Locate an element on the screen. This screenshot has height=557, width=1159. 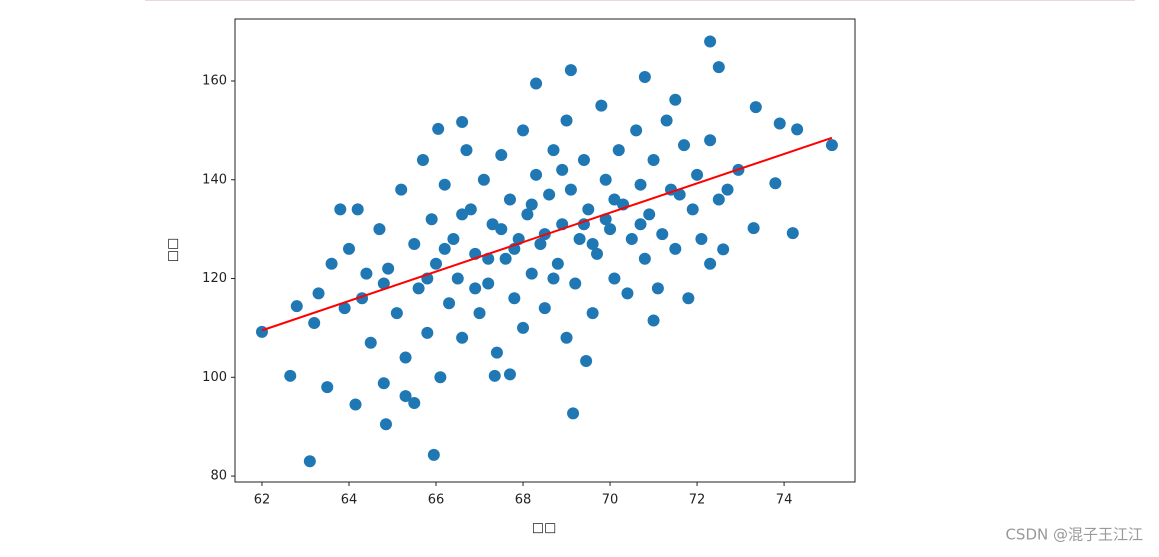
y-tick-label: 100 is located at coordinates (214, 377).